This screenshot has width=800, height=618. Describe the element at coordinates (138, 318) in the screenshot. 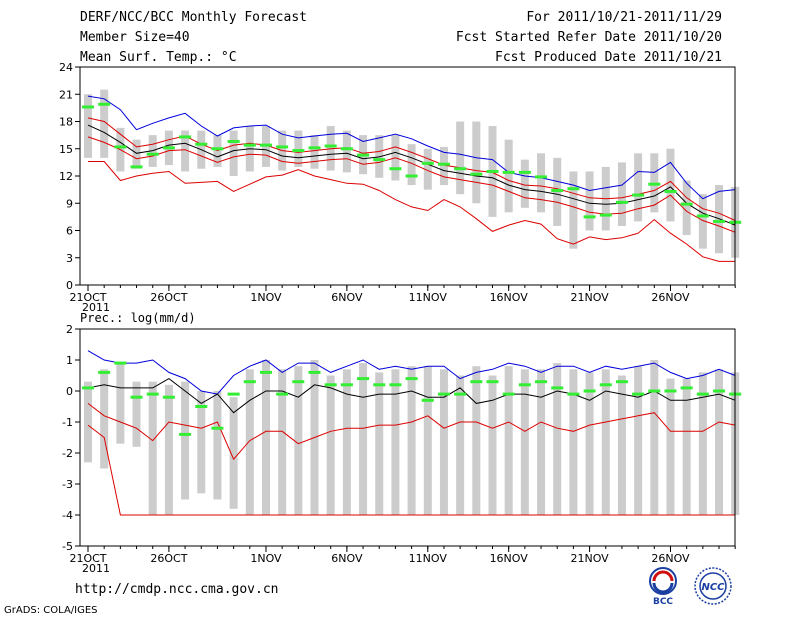

I see `precip-panel-title: Prec.: log(mm/d)` at that location.